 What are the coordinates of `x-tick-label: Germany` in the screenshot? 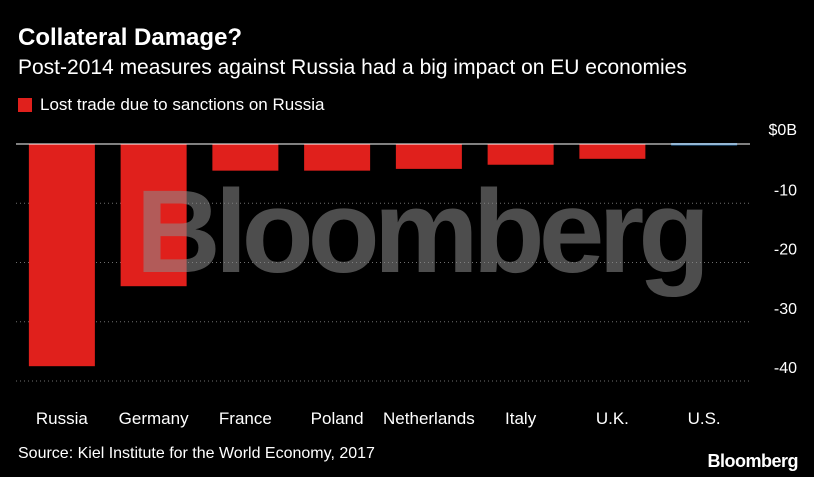 It's located at (154, 418).